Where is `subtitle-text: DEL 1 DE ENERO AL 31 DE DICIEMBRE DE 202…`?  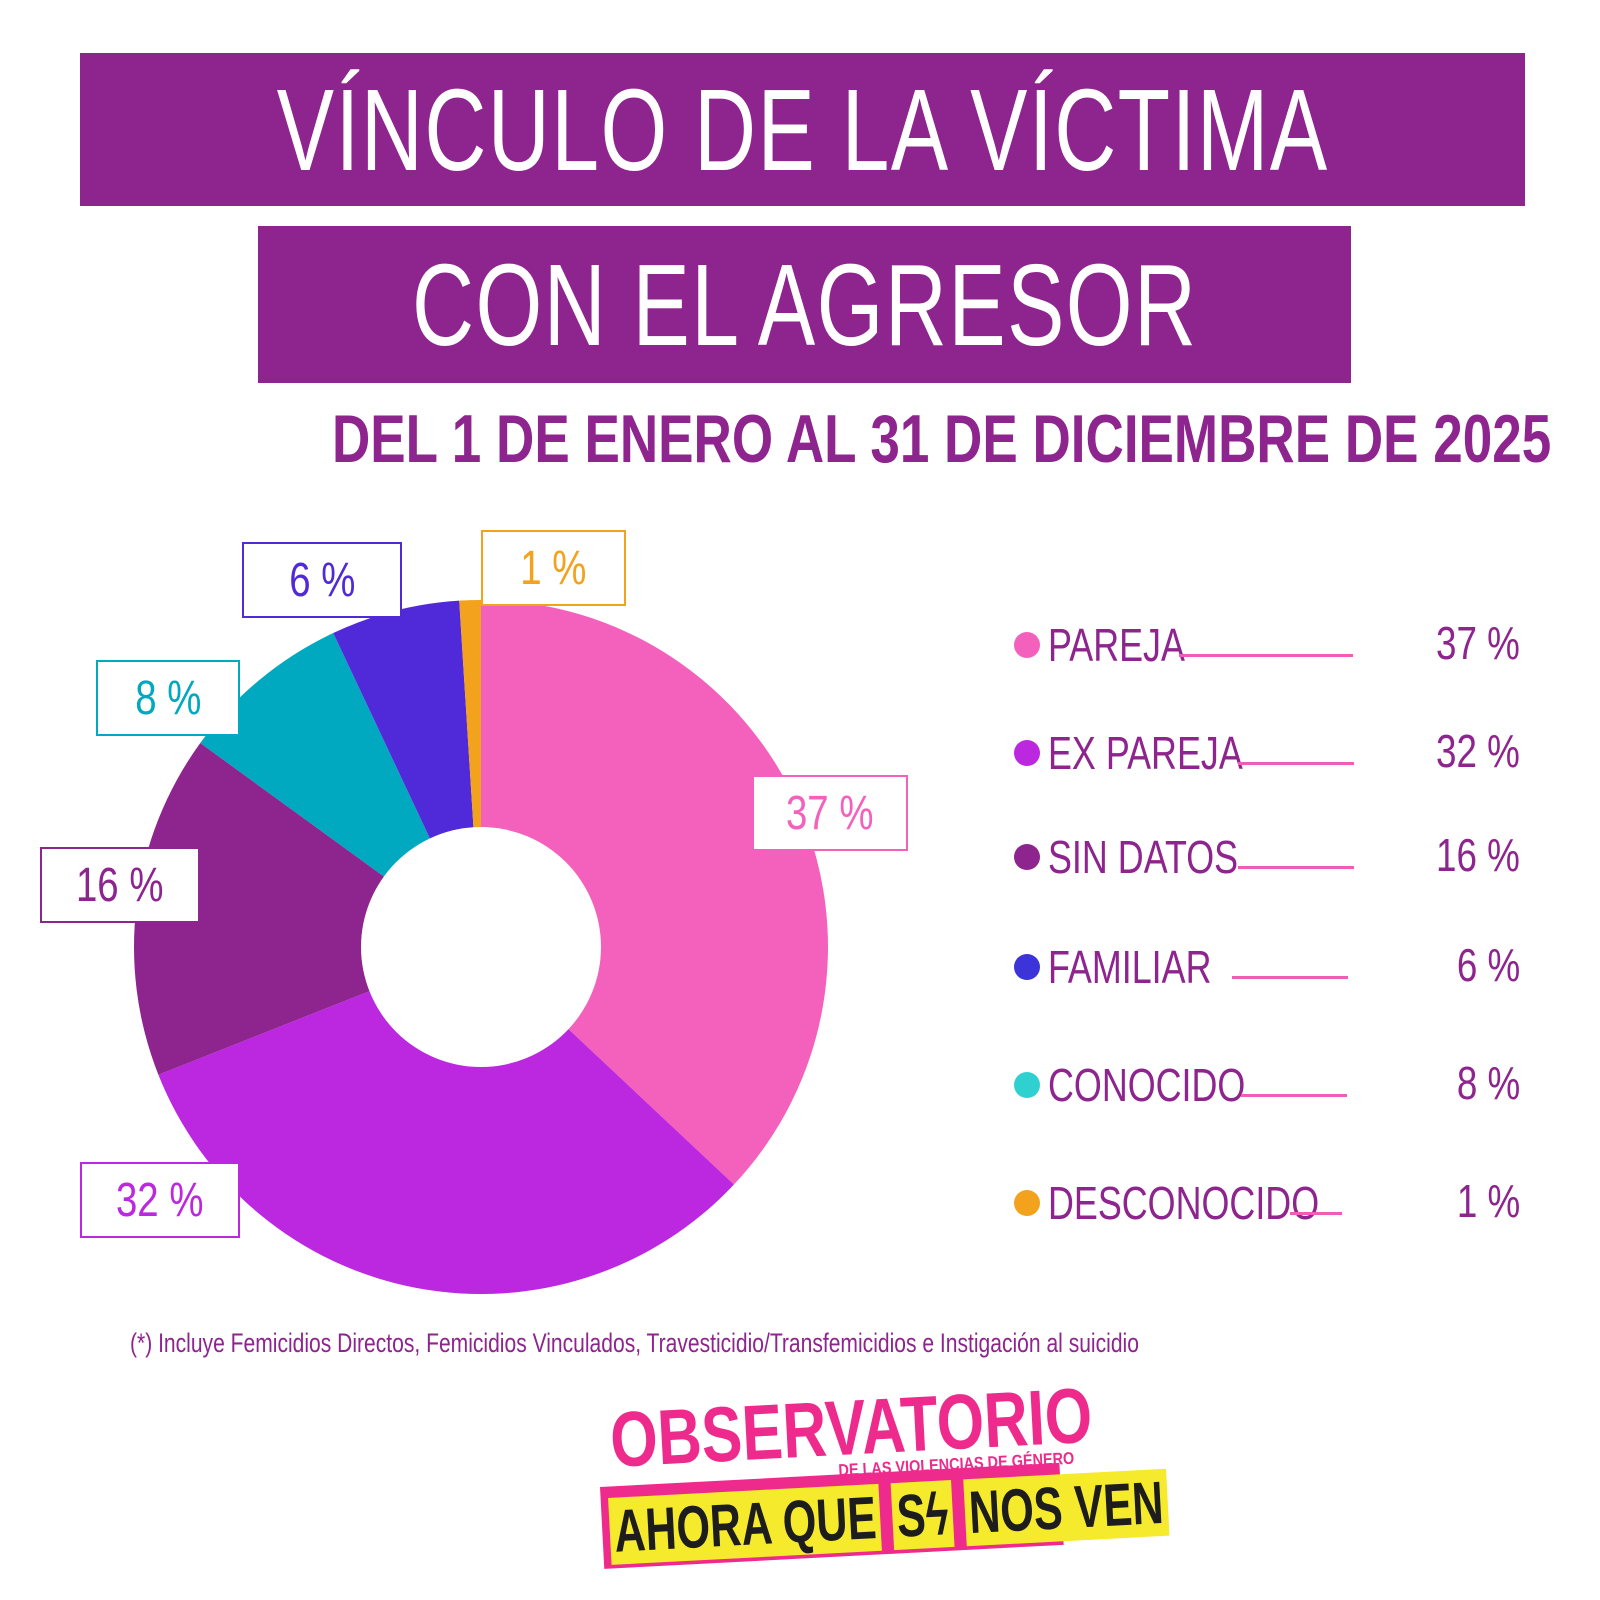 subtitle-text: DEL 1 DE ENERO AL 31 DE DICIEMBRE DE 202… is located at coordinates (941, 439).